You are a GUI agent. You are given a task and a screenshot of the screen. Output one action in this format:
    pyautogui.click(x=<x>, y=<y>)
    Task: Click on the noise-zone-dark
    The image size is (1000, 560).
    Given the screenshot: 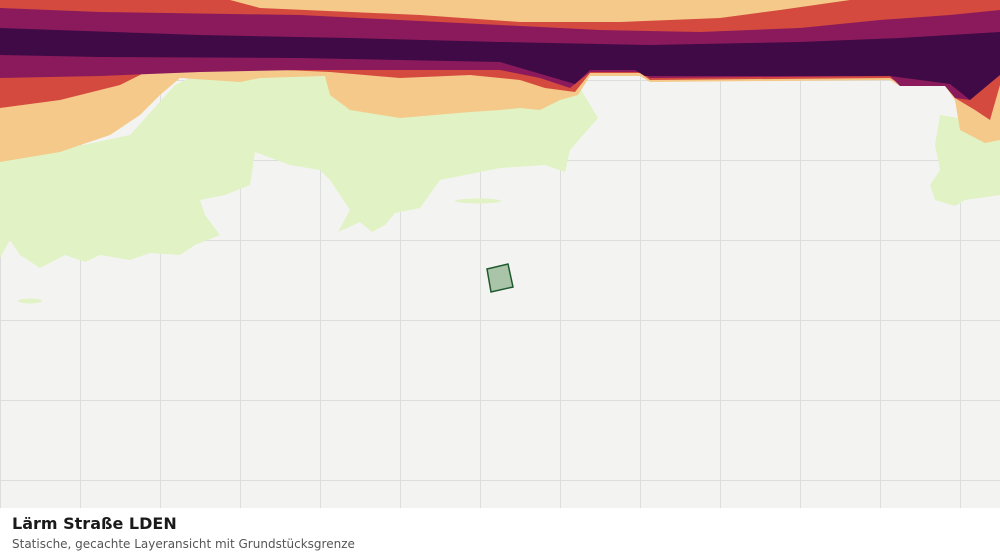 What is the action you would take?
    pyautogui.click(x=500, y=64)
    